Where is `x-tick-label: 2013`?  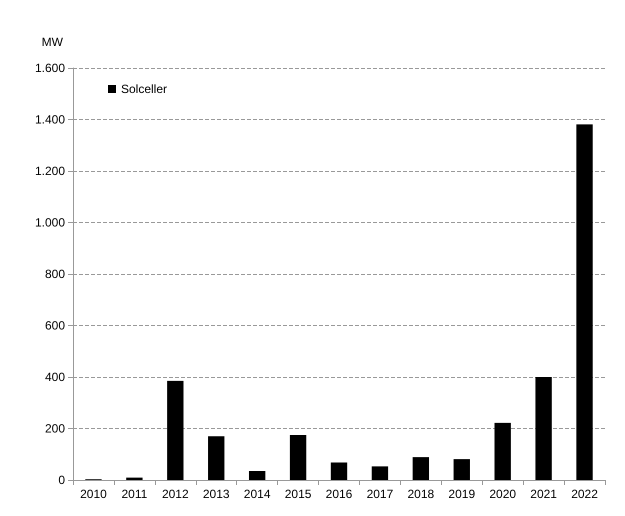
x-tick-label: 2013 is located at coordinates (216, 494).